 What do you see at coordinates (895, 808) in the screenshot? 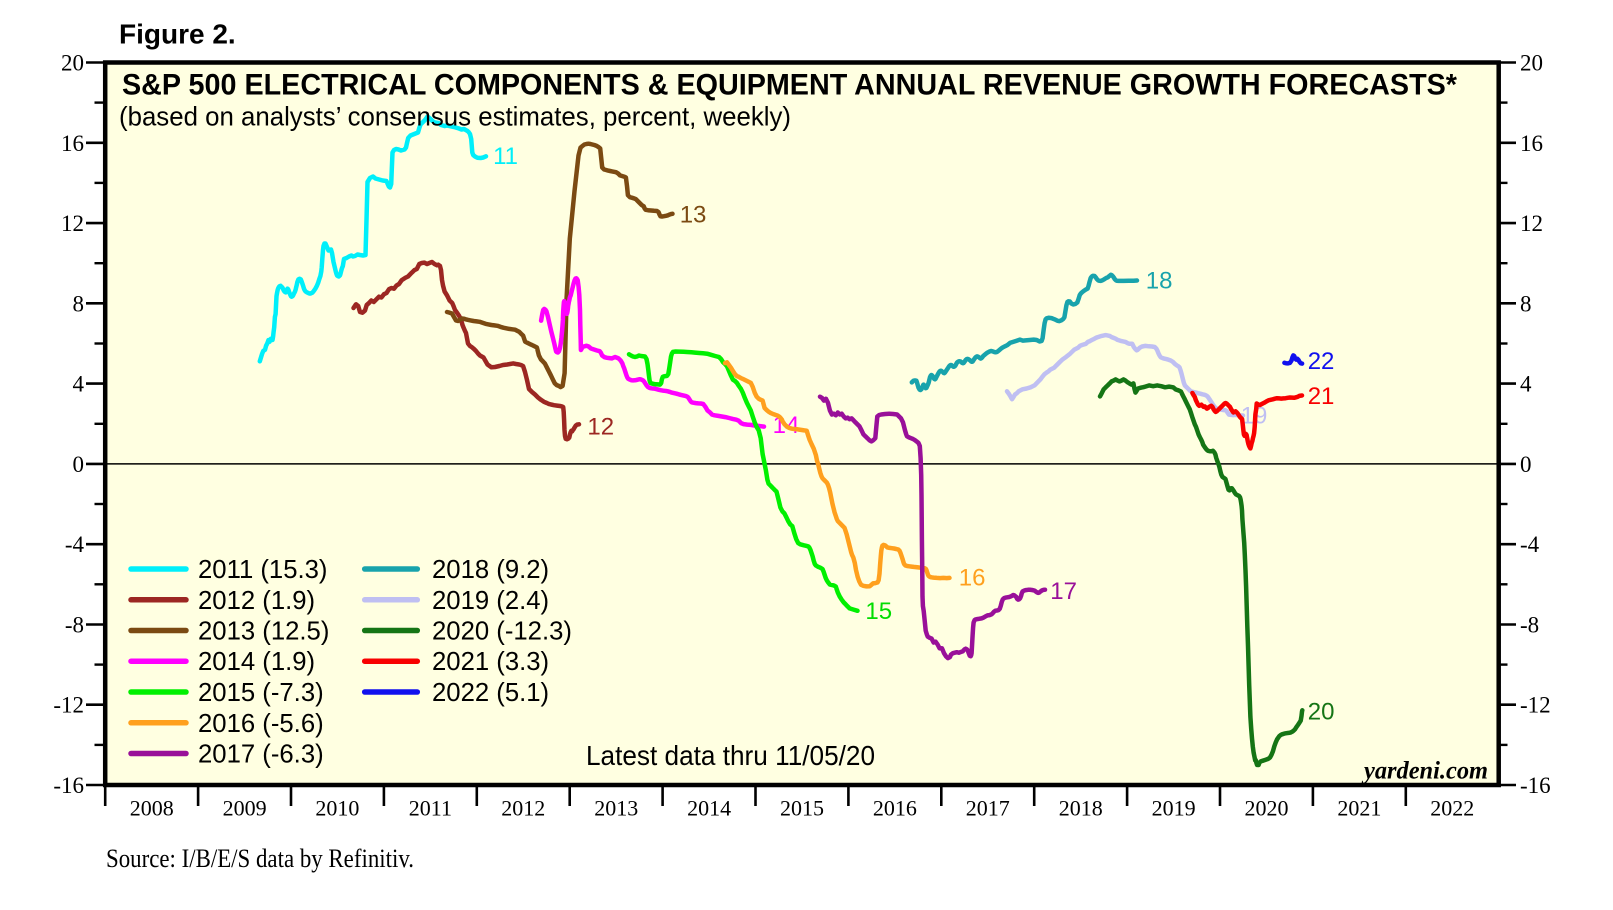
I see `svg-text: 2016` at bounding box center [895, 808].